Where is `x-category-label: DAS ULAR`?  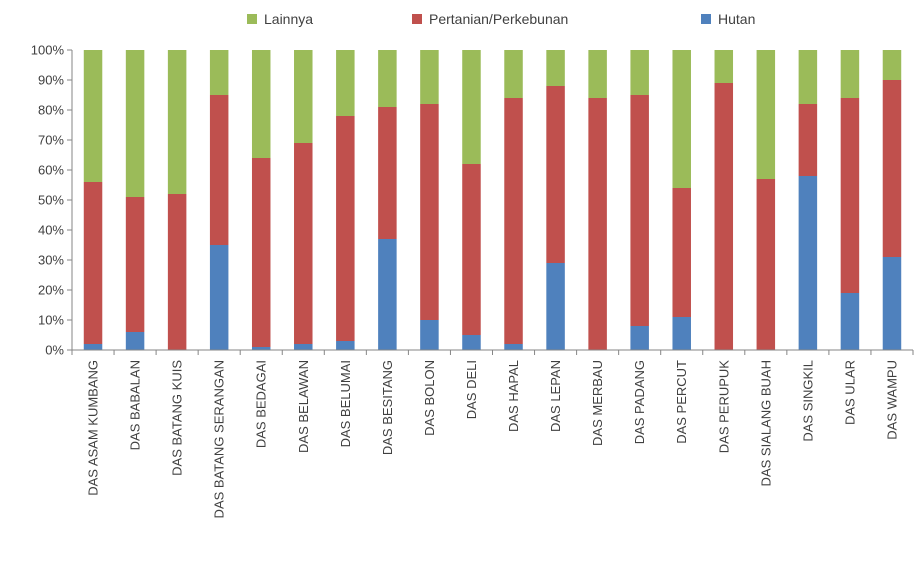
x-category-label: DAS ULAR is located at coordinates (849, 392).